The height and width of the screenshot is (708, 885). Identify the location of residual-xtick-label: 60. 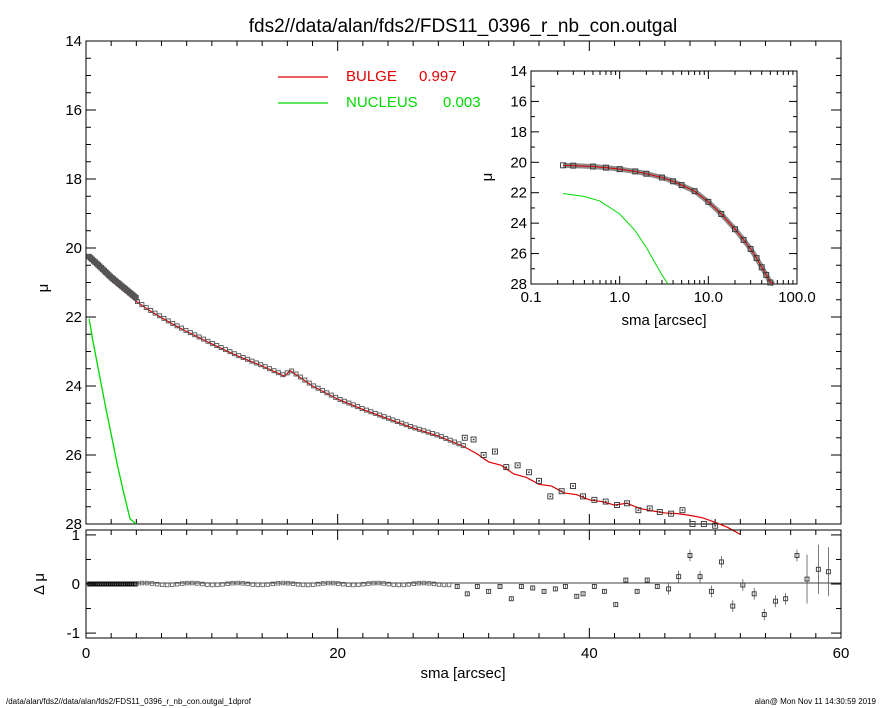
(841, 653).